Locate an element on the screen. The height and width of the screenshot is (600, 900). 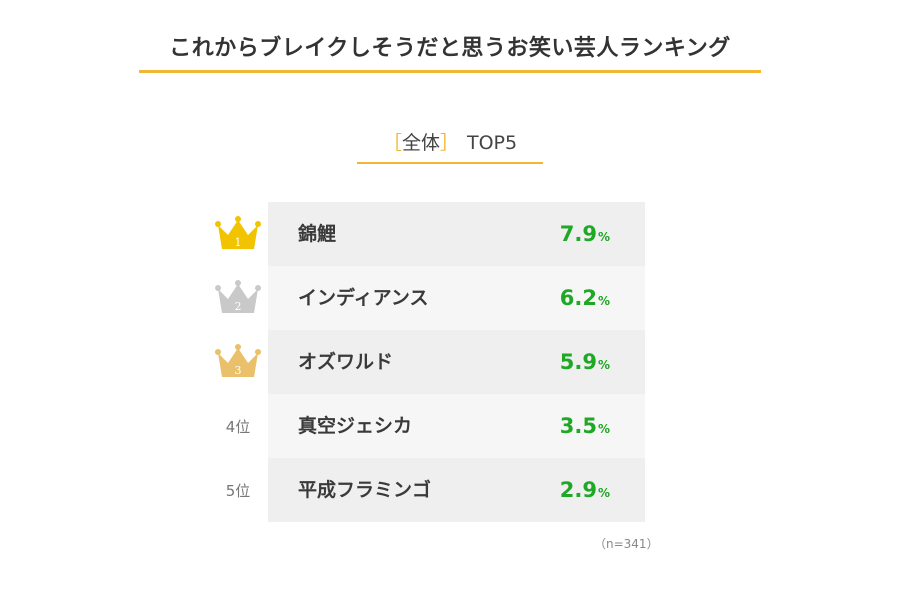
rank-cell-1: 1 is located at coordinates (238, 234).